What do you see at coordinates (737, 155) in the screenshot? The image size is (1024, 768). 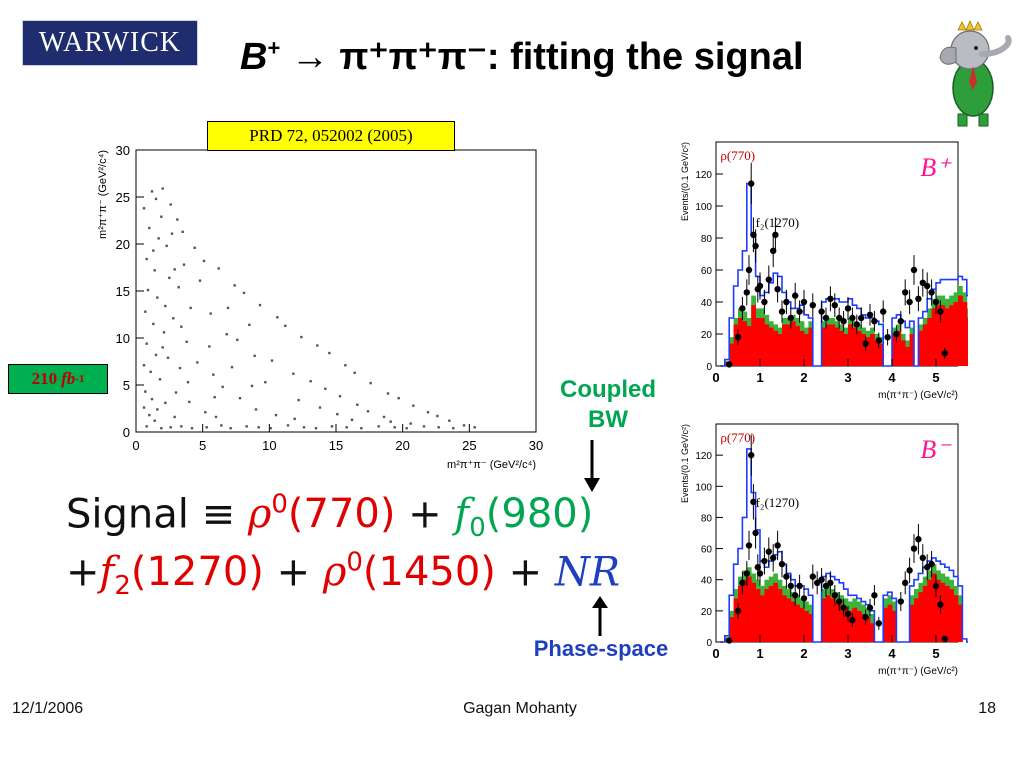 I see `hist-annotation-rho: ρ(770)` at bounding box center [737, 155].